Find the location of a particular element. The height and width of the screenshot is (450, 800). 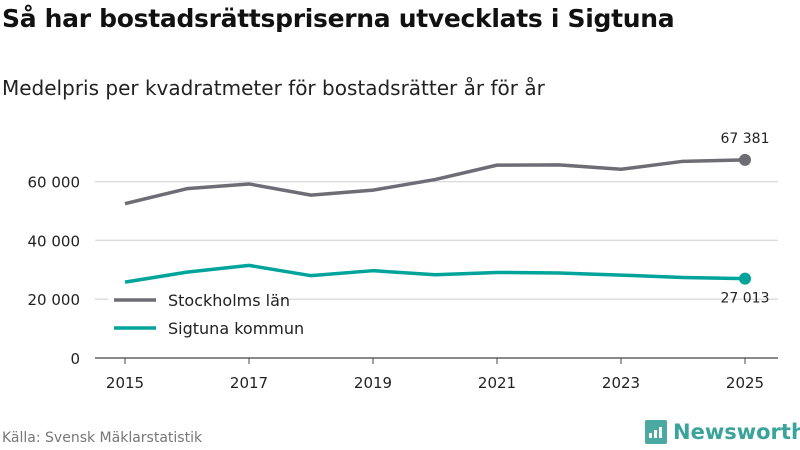

x-tick-label: 2021 is located at coordinates (497, 383).